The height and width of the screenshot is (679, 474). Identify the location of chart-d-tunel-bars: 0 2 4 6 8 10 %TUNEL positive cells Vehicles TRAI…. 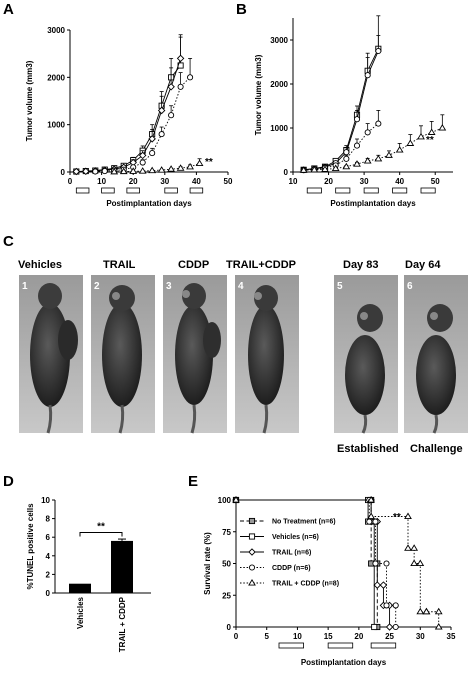
(88, 574).